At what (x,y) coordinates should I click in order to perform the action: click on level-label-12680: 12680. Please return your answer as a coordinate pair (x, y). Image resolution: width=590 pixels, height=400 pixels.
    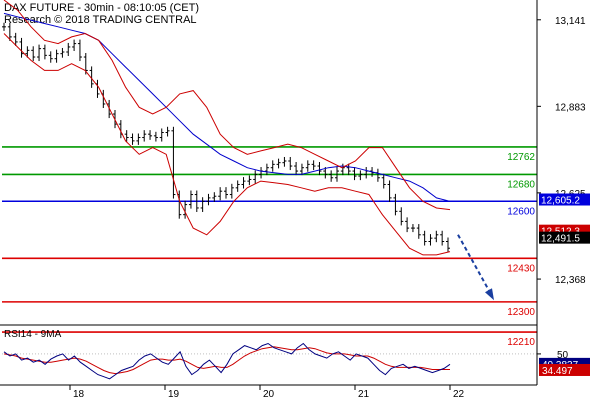
    Looking at the image, I should click on (521, 184).